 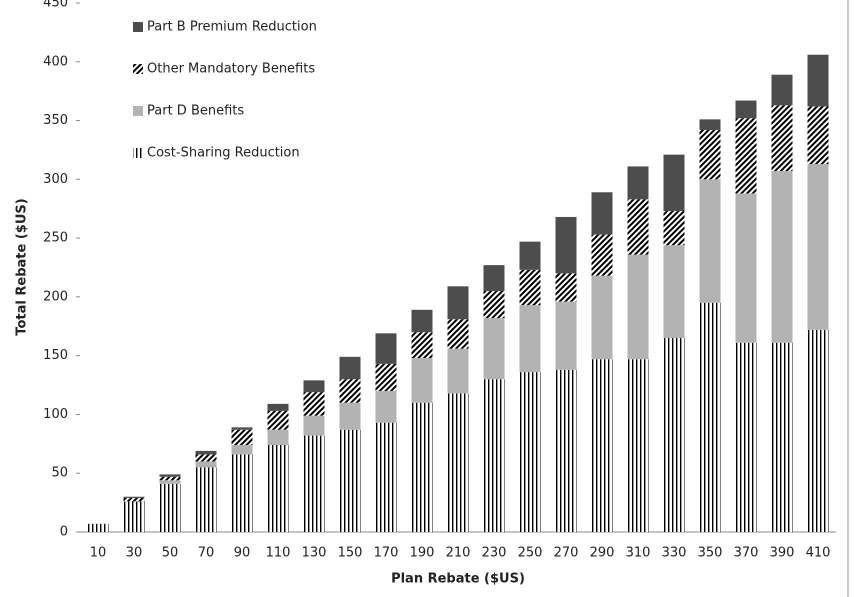 I want to click on y-tick-label: 300, so click(x=55, y=179).